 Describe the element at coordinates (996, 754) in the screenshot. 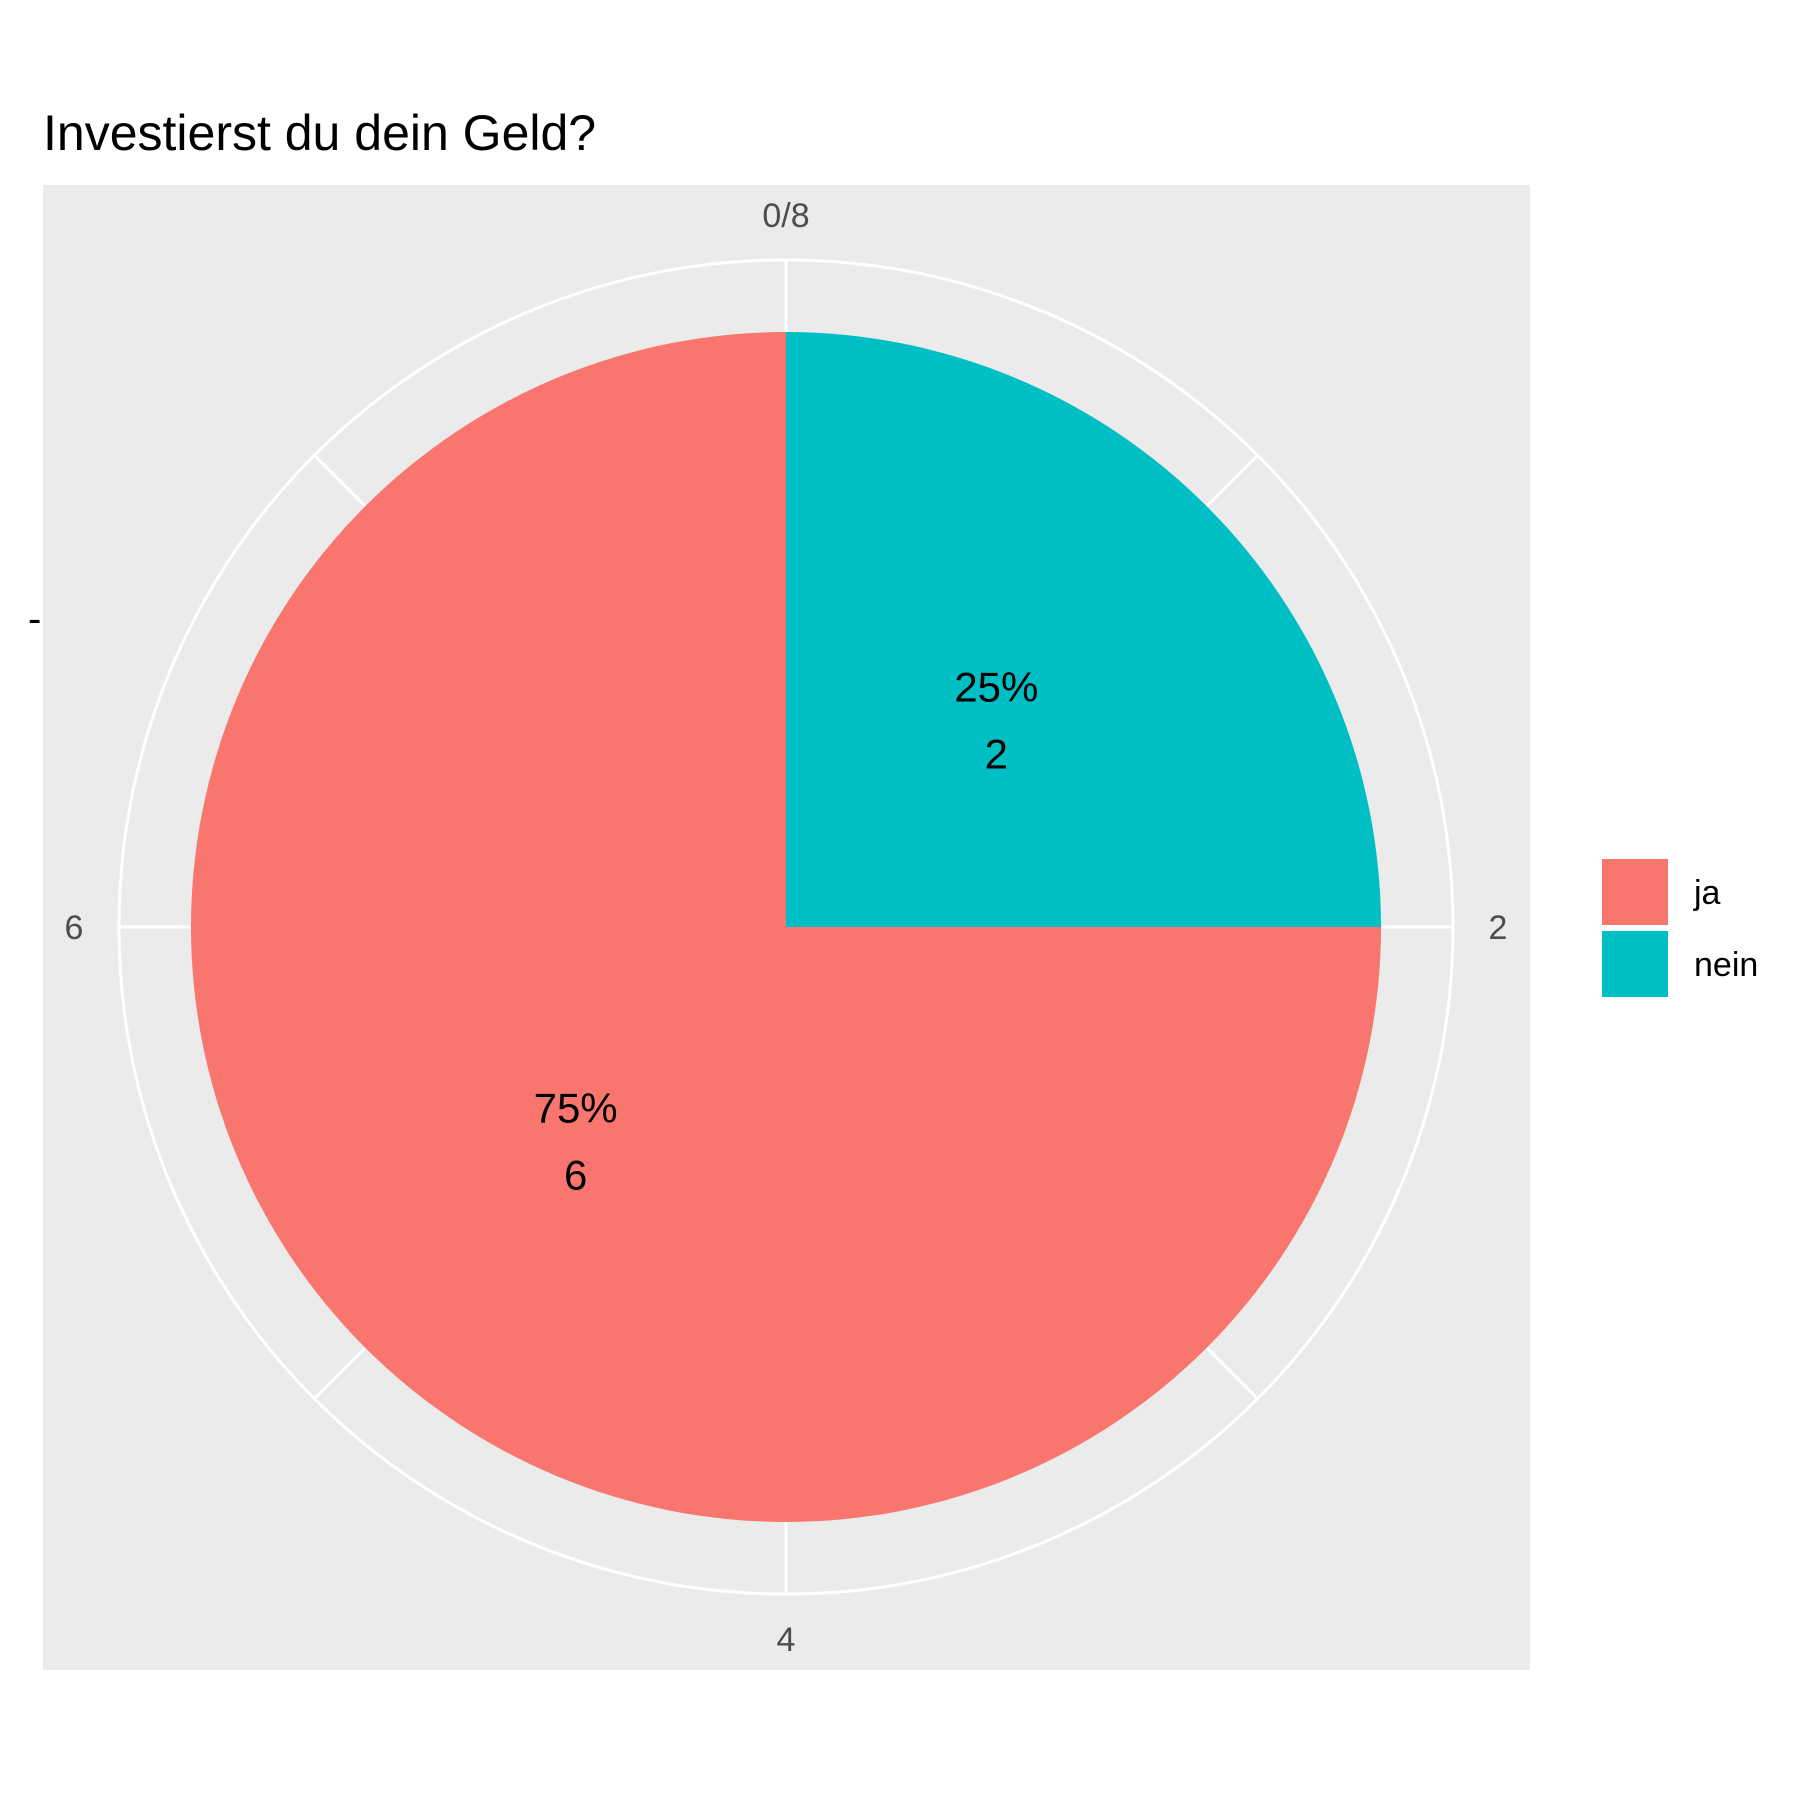

I see `slice-count-label: 2` at that location.